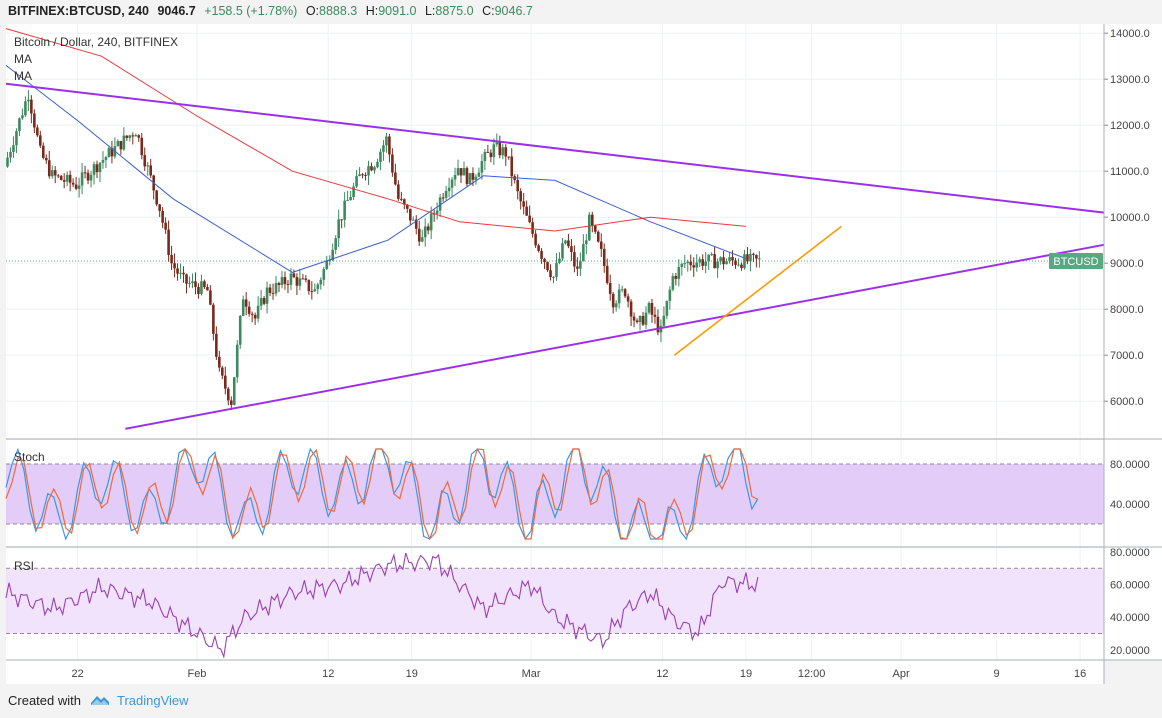  I want to click on x-tick-label: 12, so click(662, 674).